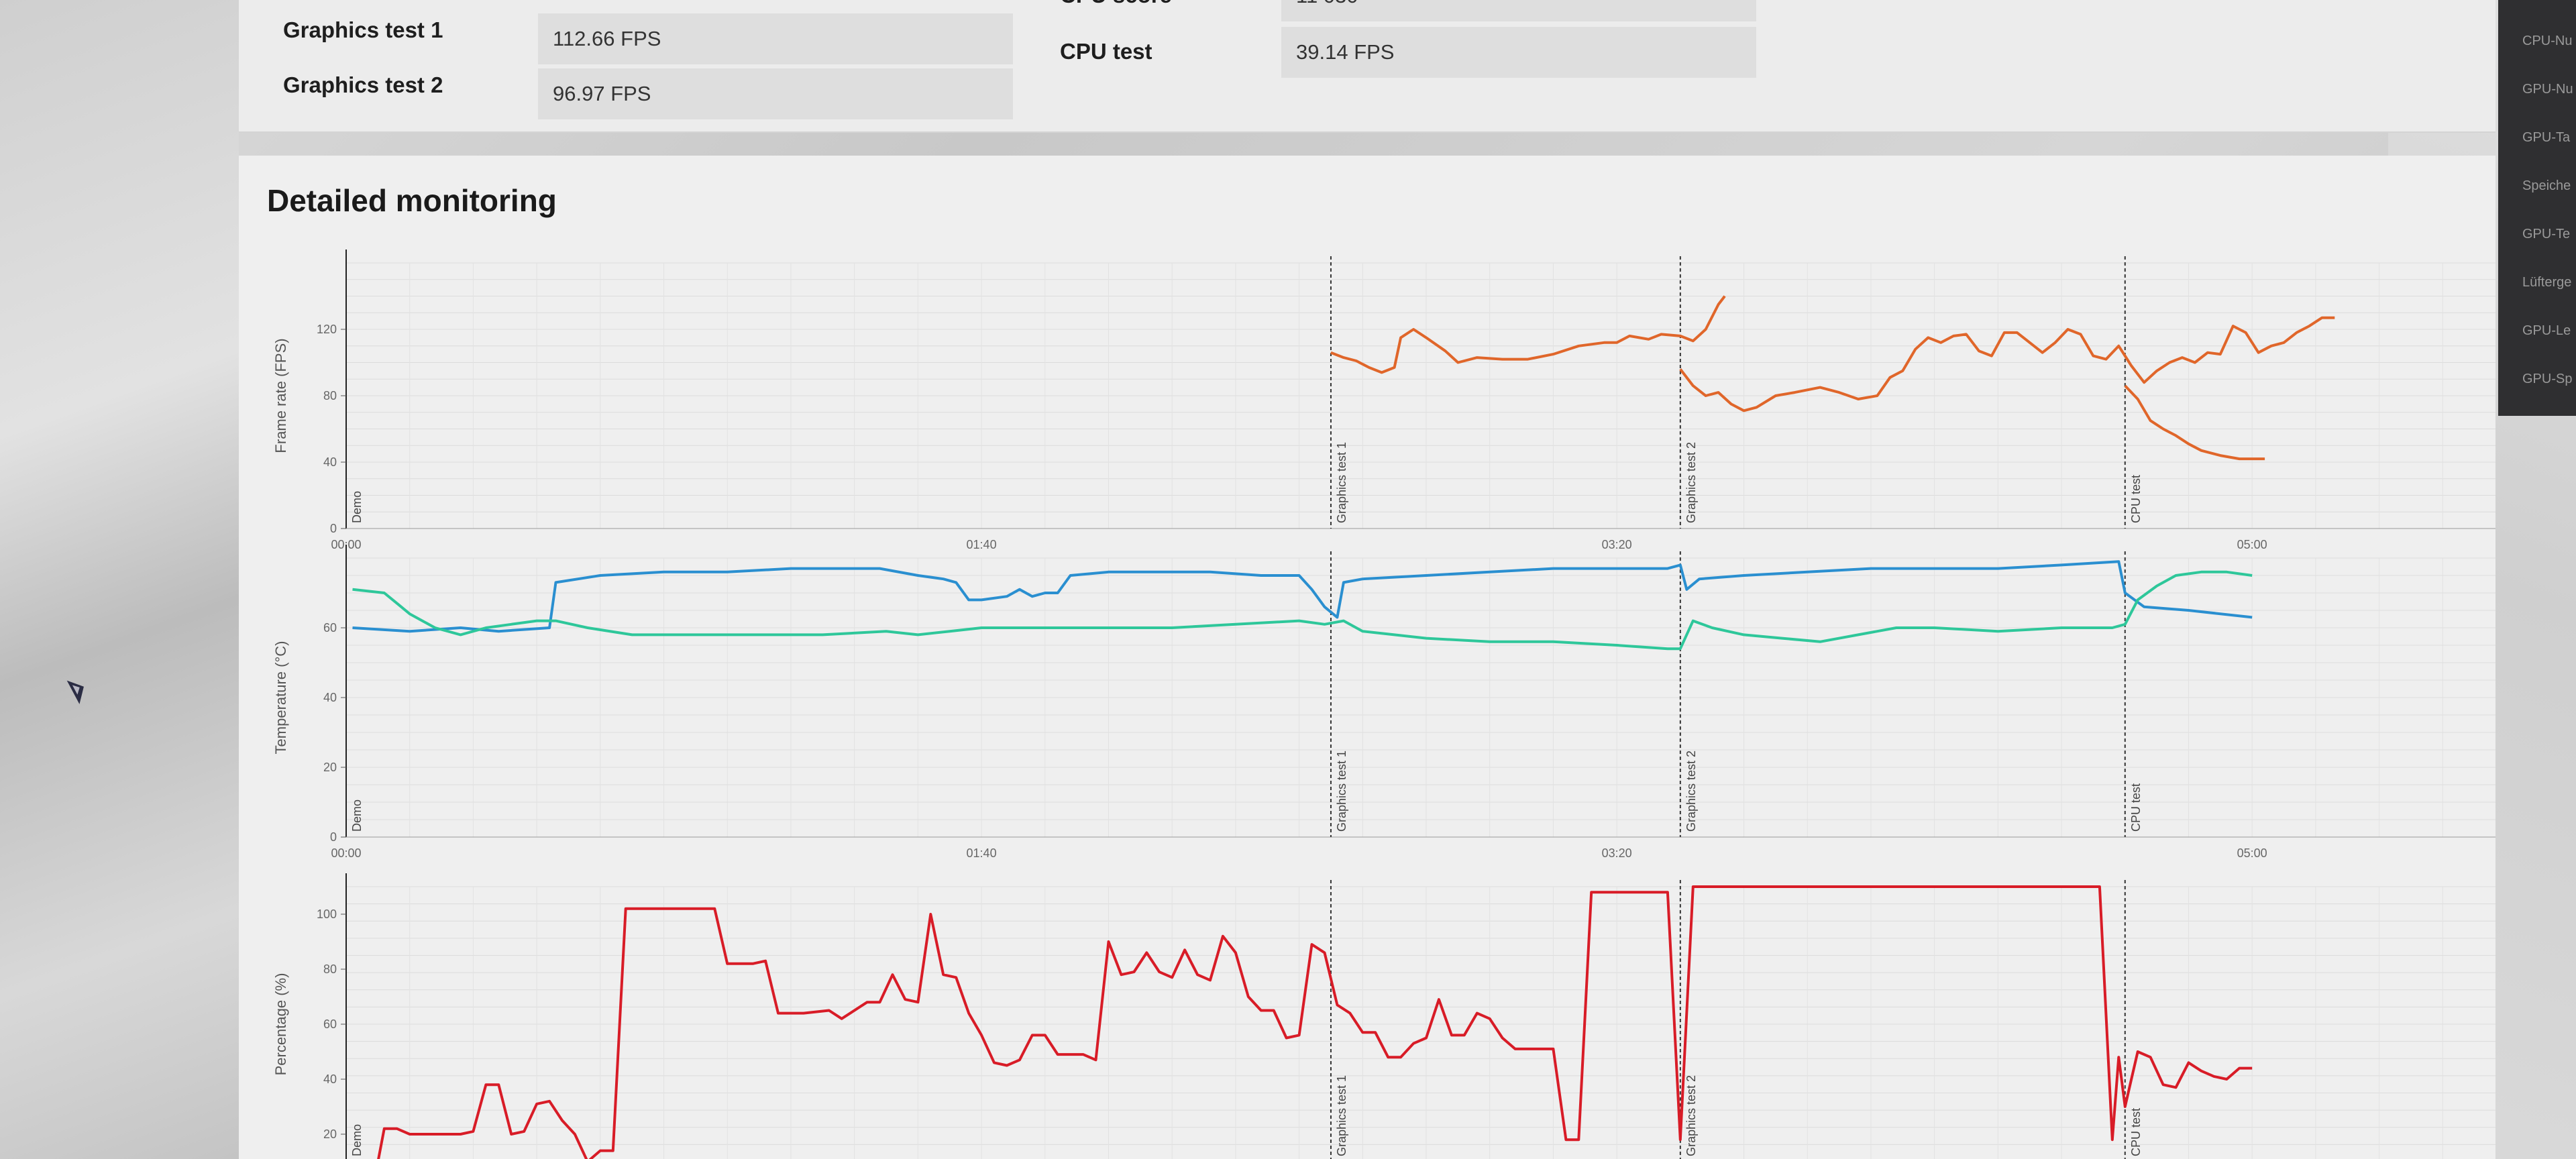  What do you see at coordinates (2546, 137) in the screenshot?
I see `sensor-item: GPU-Ta` at bounding box center [2546, 137].